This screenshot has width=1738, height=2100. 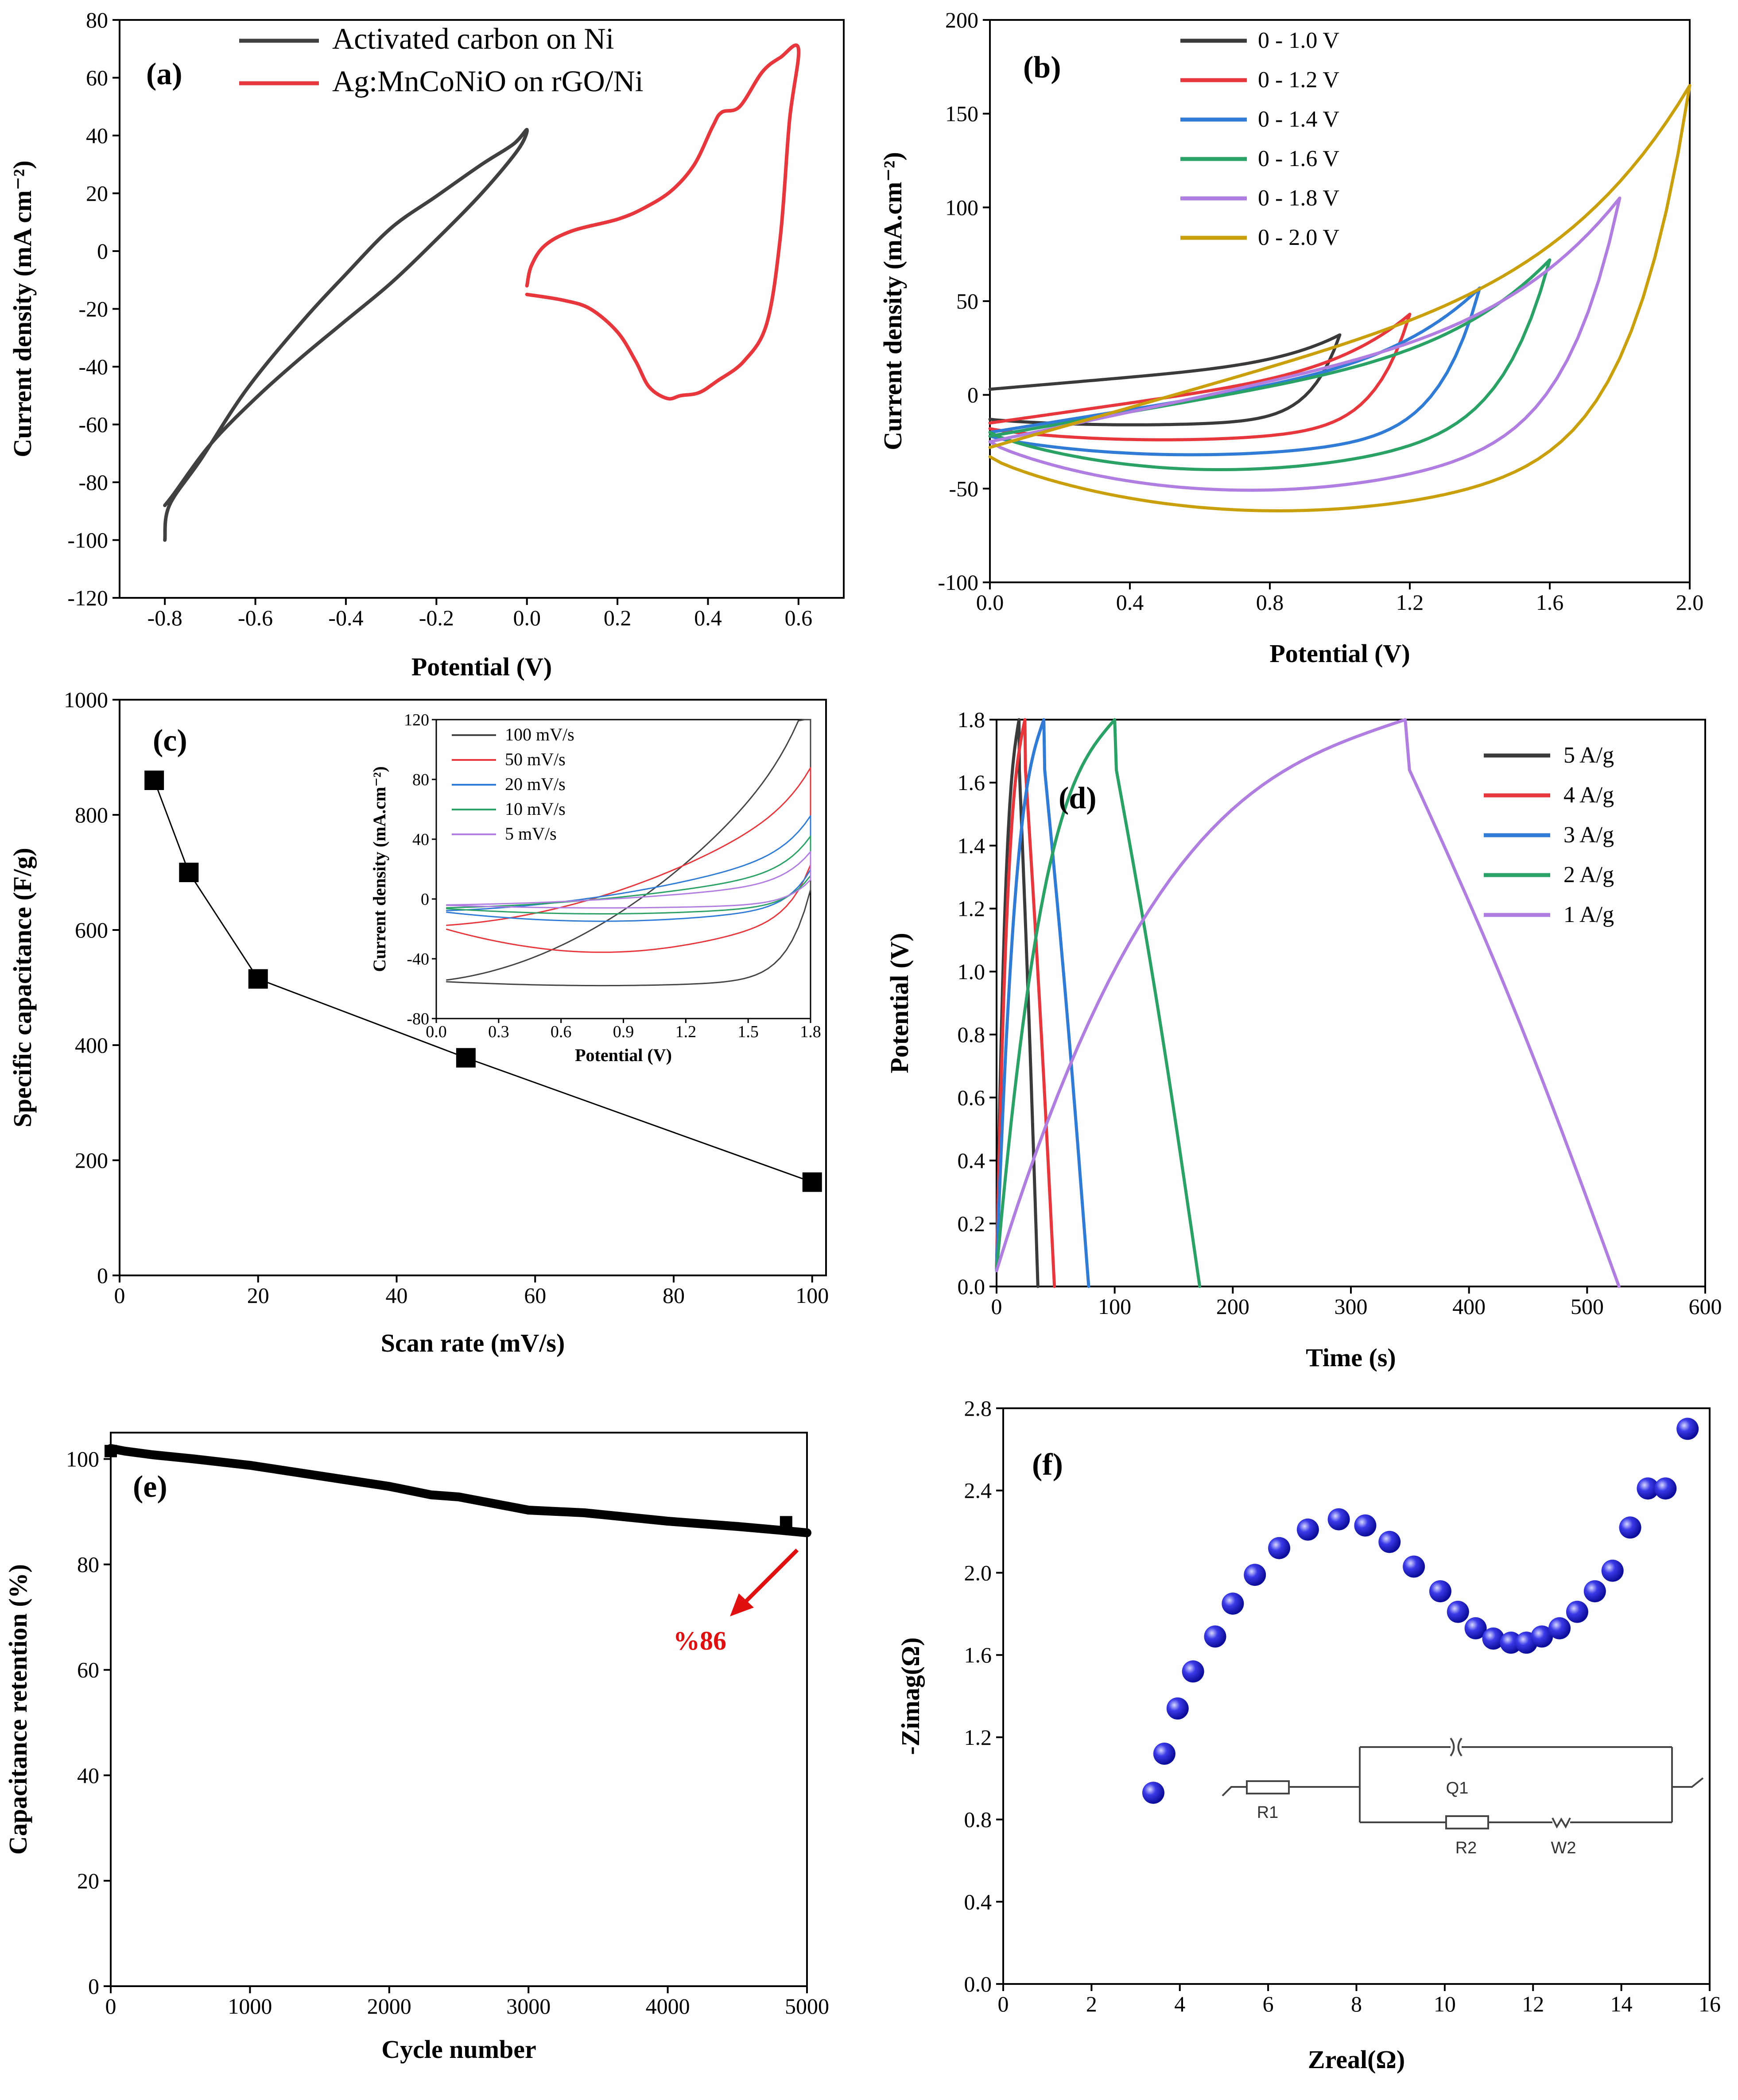 I want to click on x-axis-label: Time (s), so click(x=1351, y=1357).